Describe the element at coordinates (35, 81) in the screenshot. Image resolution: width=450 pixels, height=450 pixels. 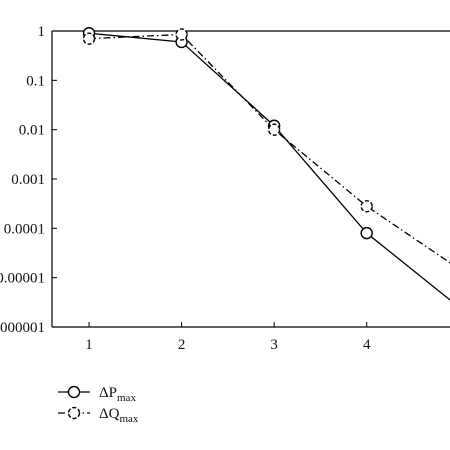
I see `y-tick-label: 0.1` at that location.